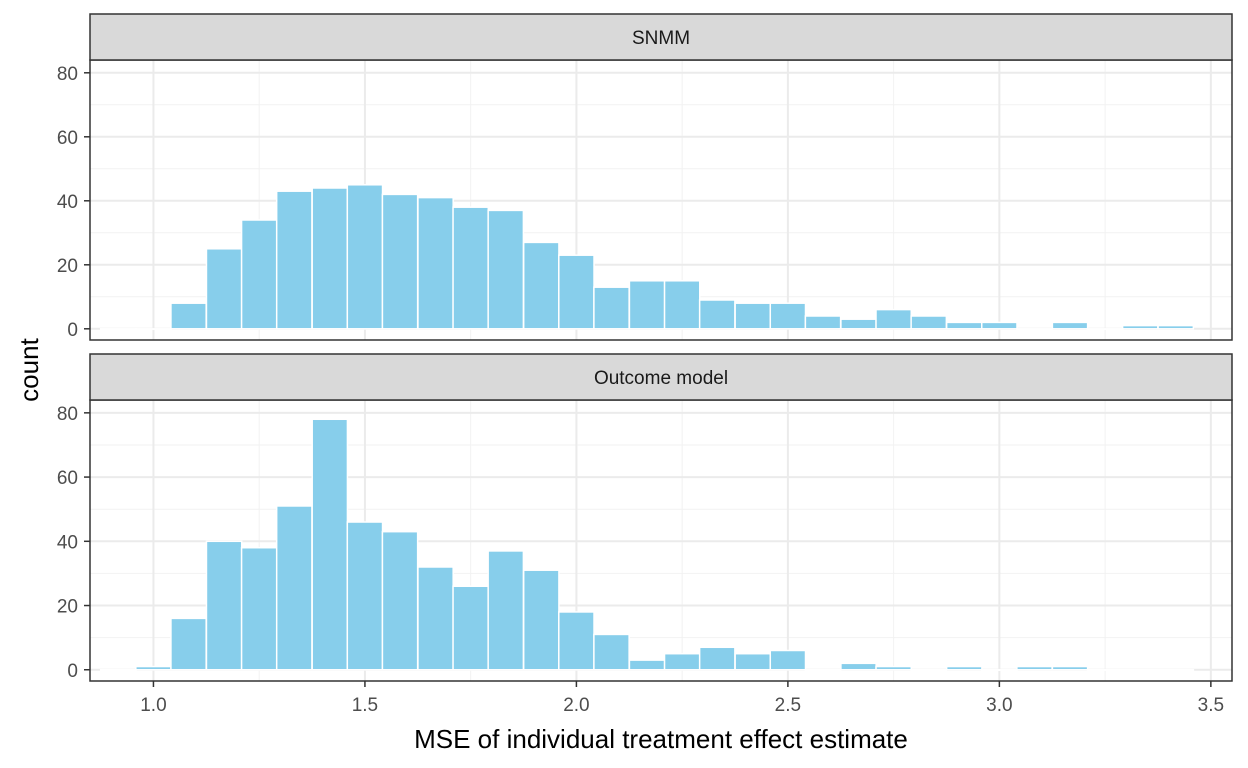 The width and height of the screenshot is (1248, 768). I want to click on x-tick-label: 2.5, so click(788, 705).